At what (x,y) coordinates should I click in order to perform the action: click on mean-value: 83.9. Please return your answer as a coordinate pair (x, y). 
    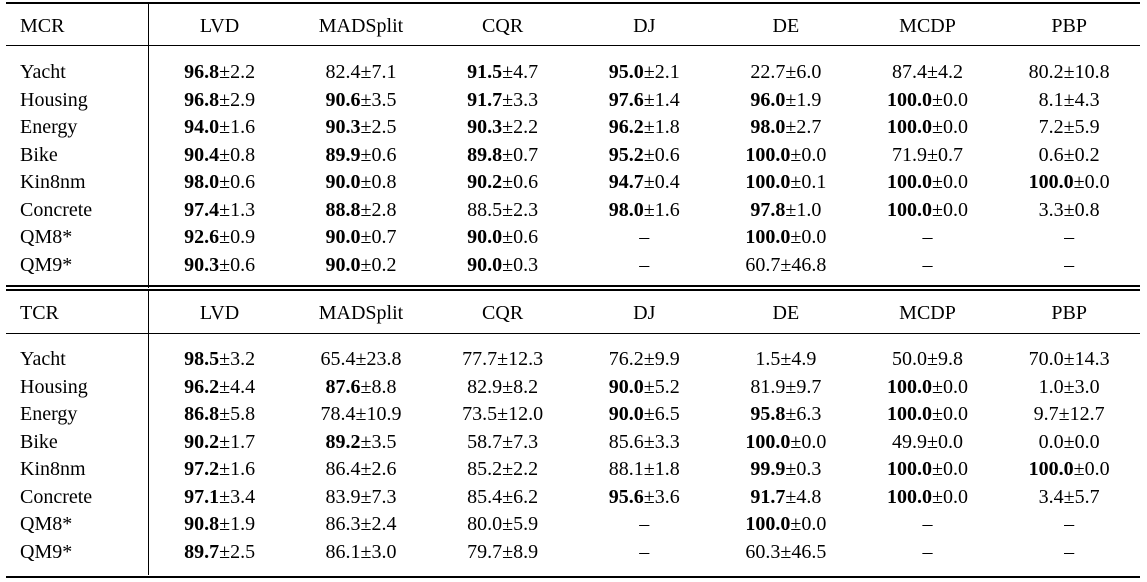
    Looking at the image, I should click on (343, 496).